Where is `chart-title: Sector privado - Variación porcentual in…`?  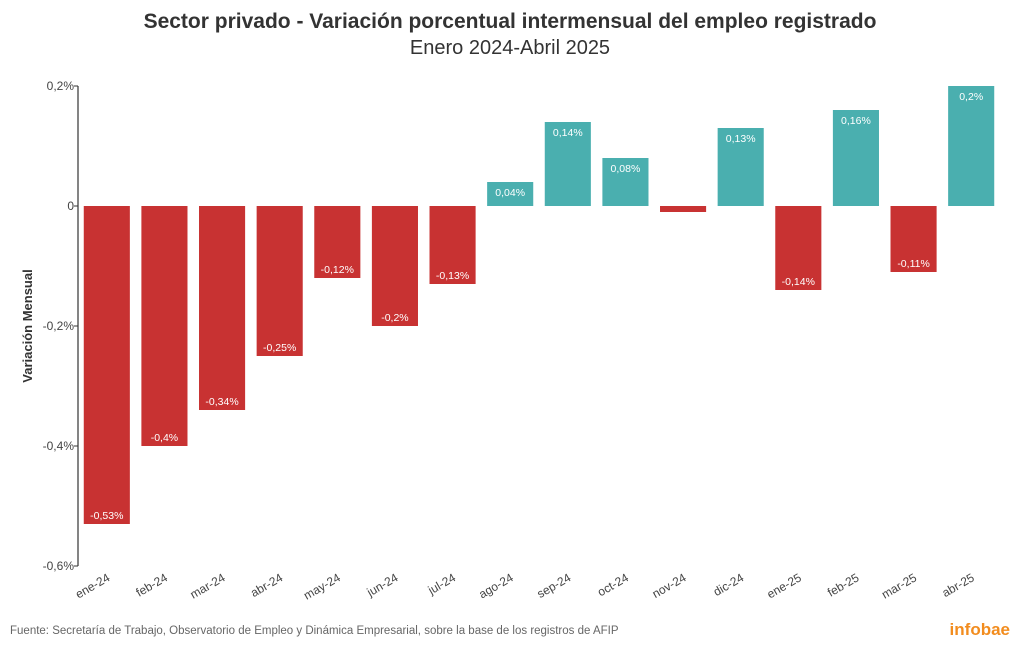 chart-title: Sector privado - Variación porcentual in… is located at coordinates (510, 21).